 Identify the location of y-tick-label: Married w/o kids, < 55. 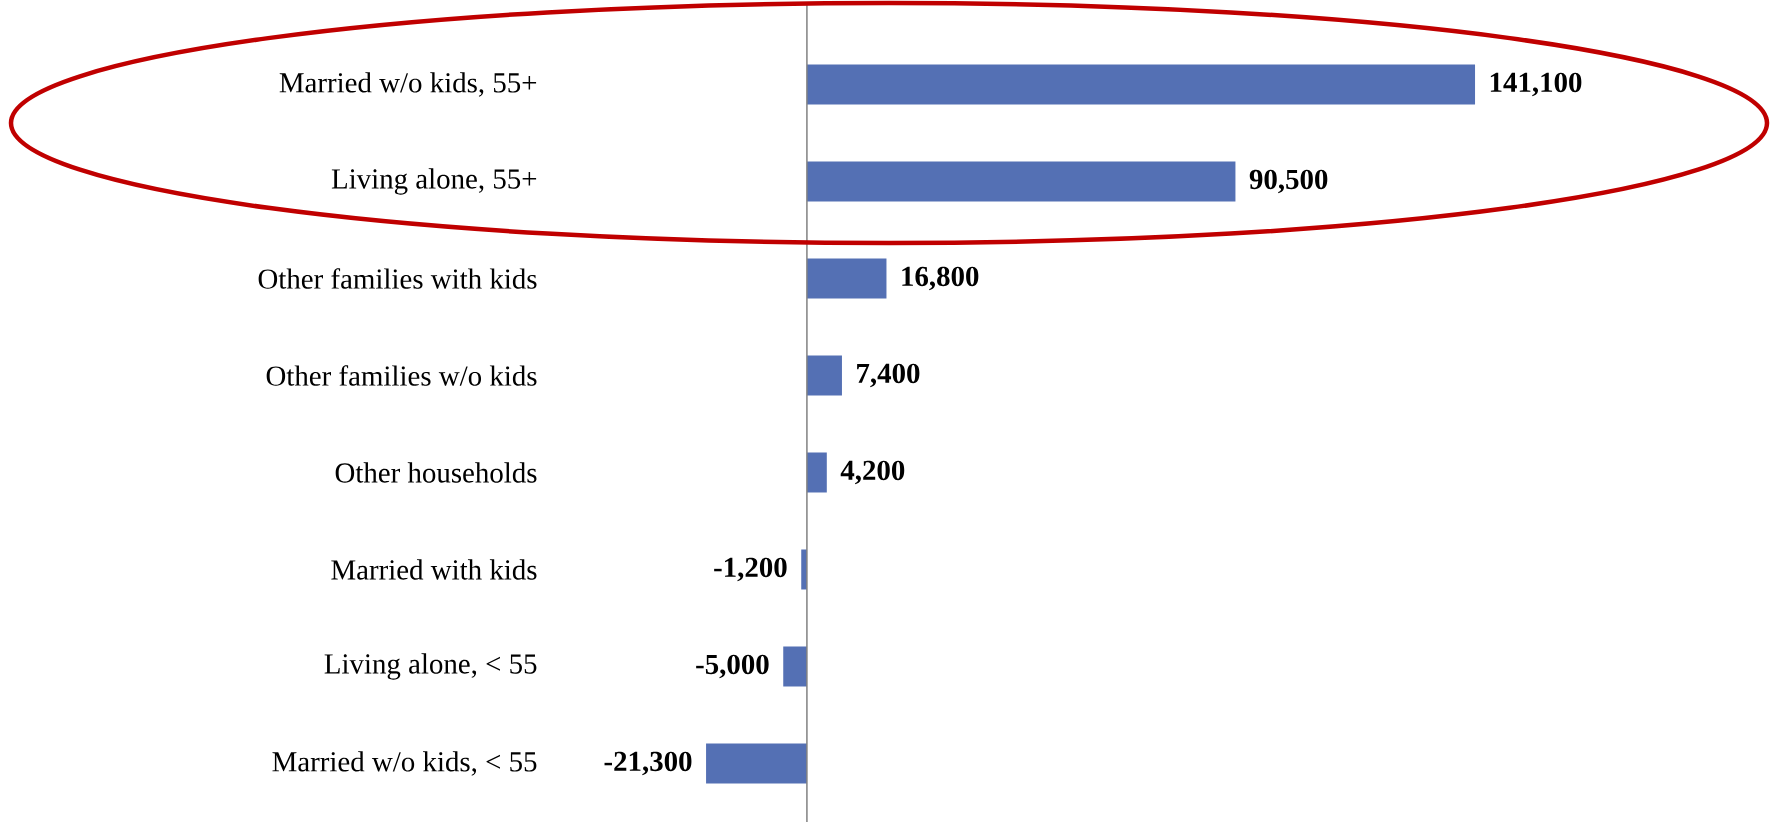
(404, 763).